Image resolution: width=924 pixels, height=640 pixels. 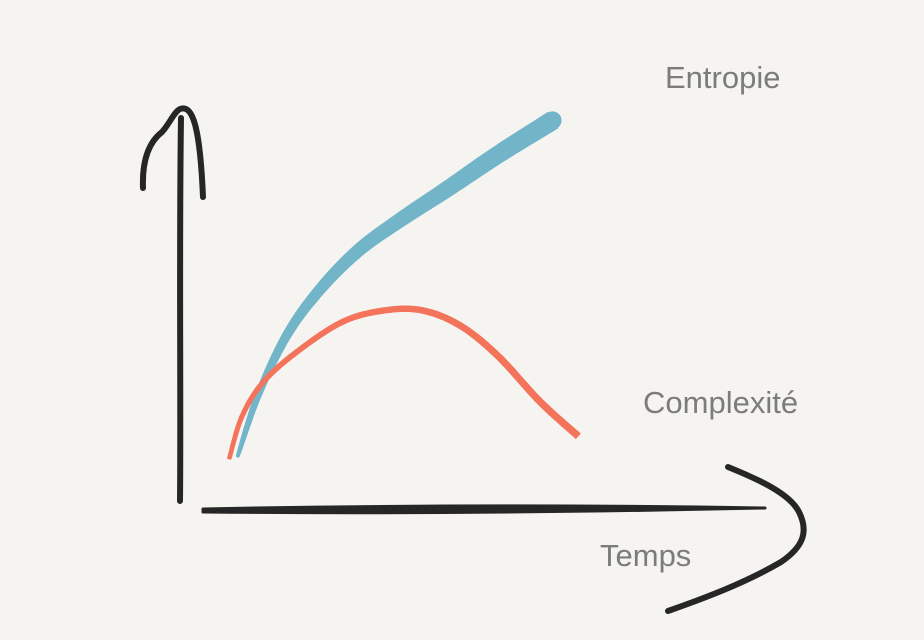 What do you see at coordinates (404, 382) in the screenshot?
I see `series-line-complexite` at bounding box center [404, 382].